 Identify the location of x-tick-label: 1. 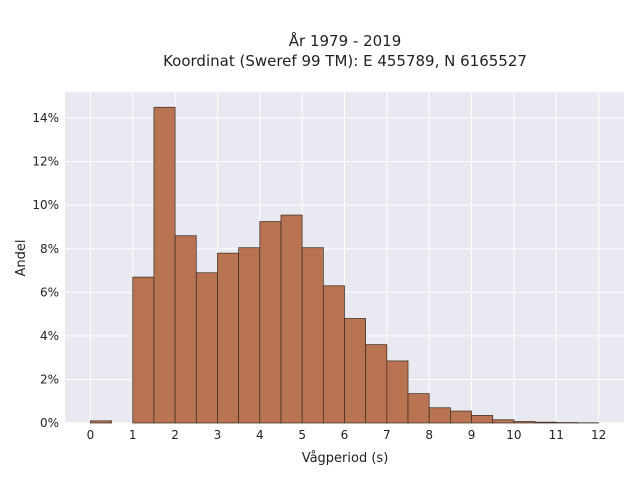
(133, 435).